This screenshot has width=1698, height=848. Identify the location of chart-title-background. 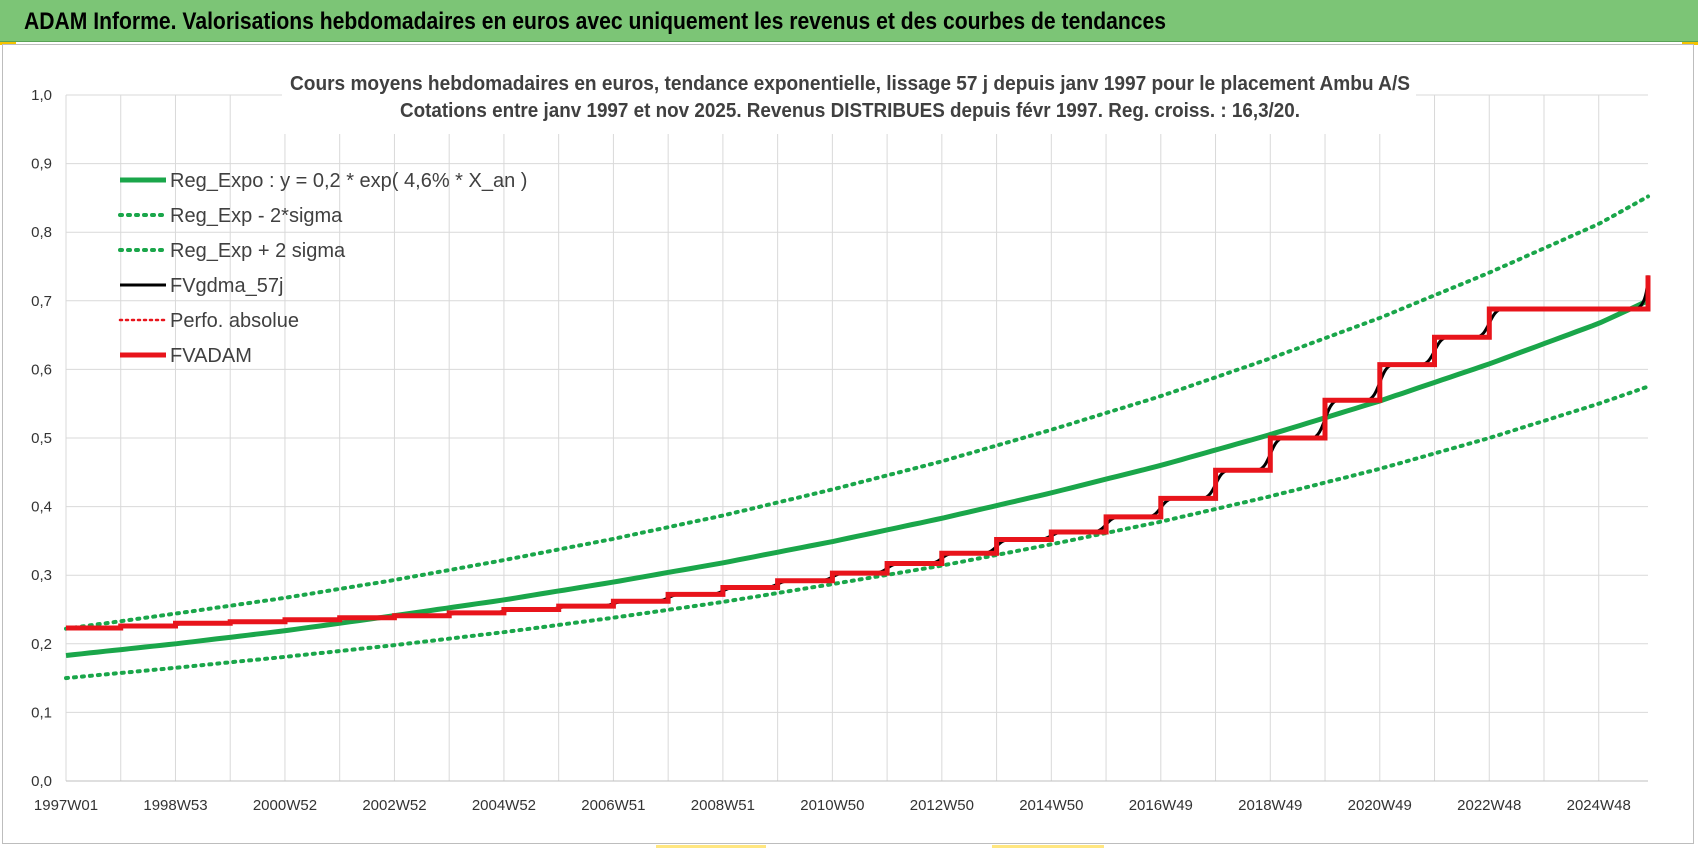
(849, 99).